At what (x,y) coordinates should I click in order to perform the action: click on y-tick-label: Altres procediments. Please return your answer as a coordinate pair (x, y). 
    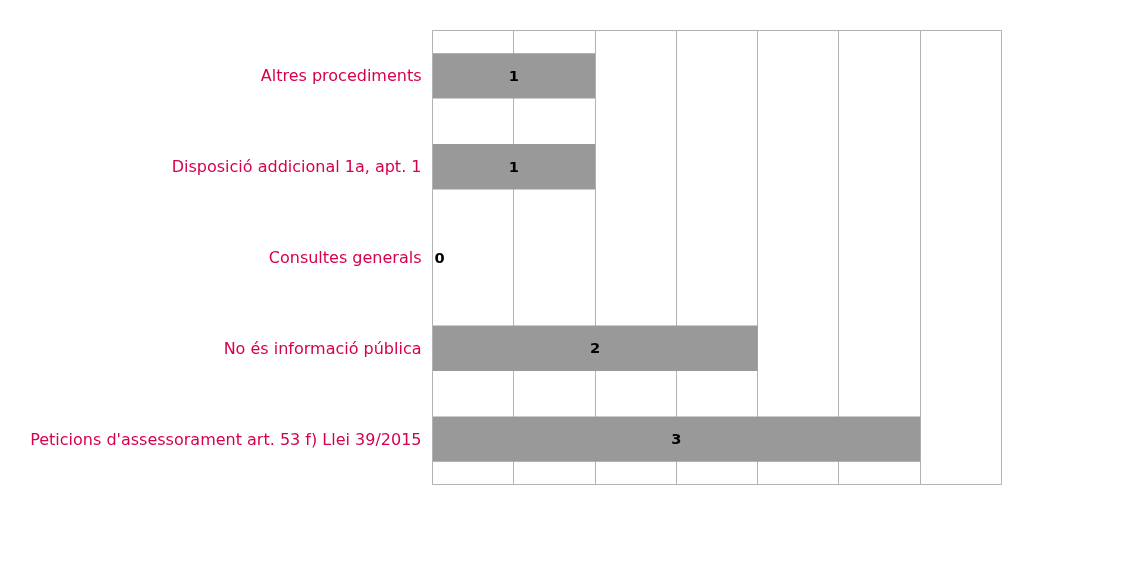
    Looking at the image, I should click on (341, 76).